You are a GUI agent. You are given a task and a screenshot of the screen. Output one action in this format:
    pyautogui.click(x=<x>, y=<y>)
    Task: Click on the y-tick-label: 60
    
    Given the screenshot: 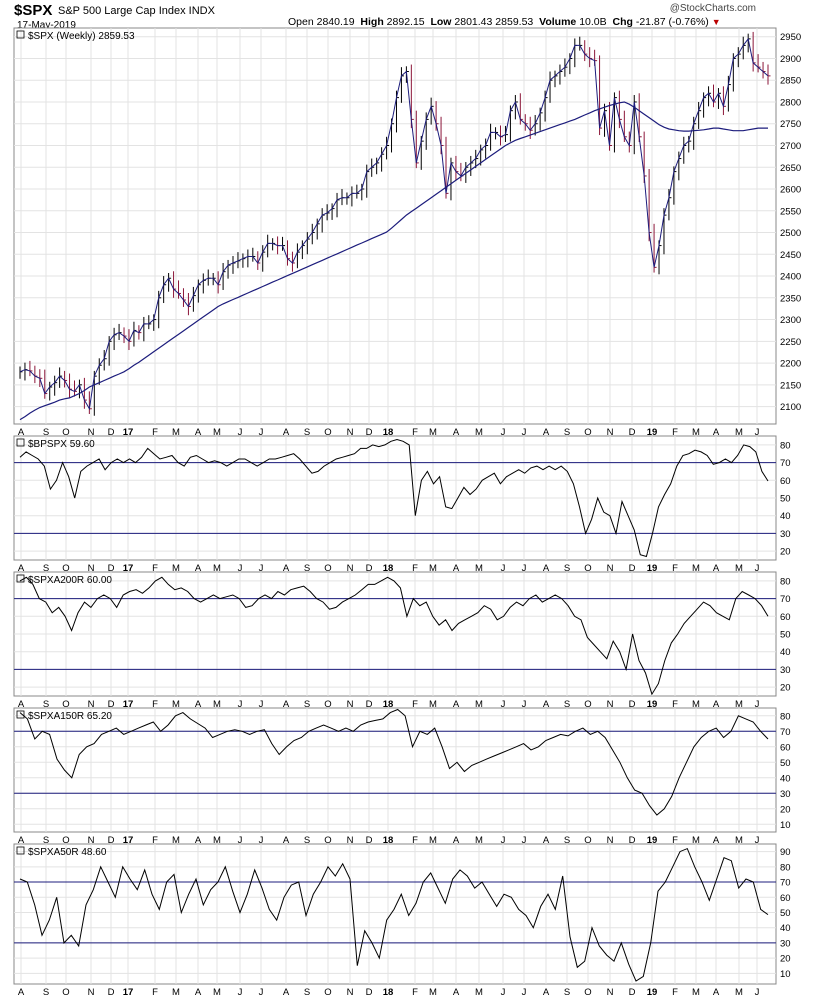 What is the action you would take?
    pyautogui.click(x=785, y=898)
    